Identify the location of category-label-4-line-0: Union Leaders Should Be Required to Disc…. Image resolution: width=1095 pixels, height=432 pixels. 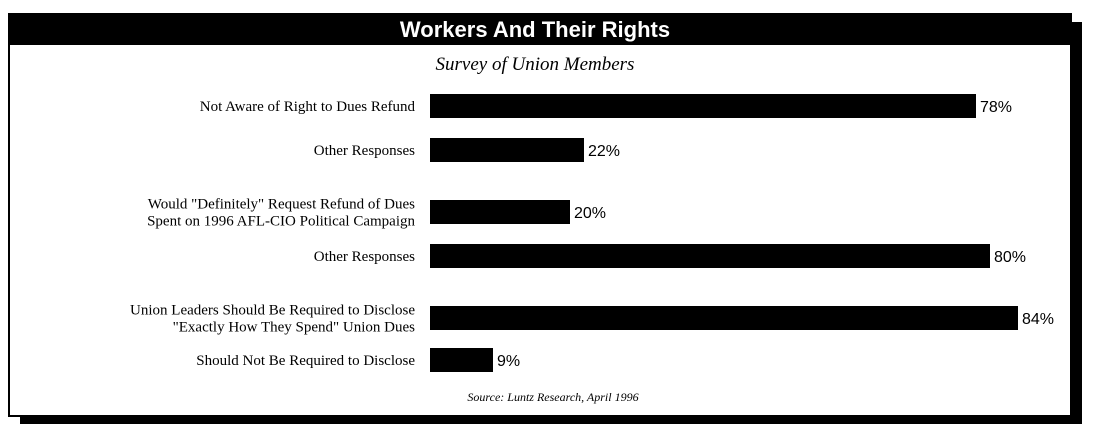
(272, 311).